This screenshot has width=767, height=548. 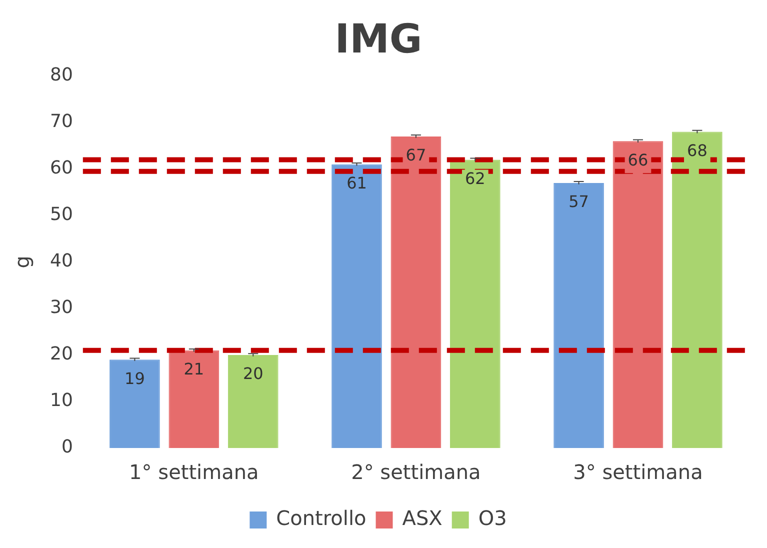 I want to click on legend-label: O3, so click(x=492, y=518).